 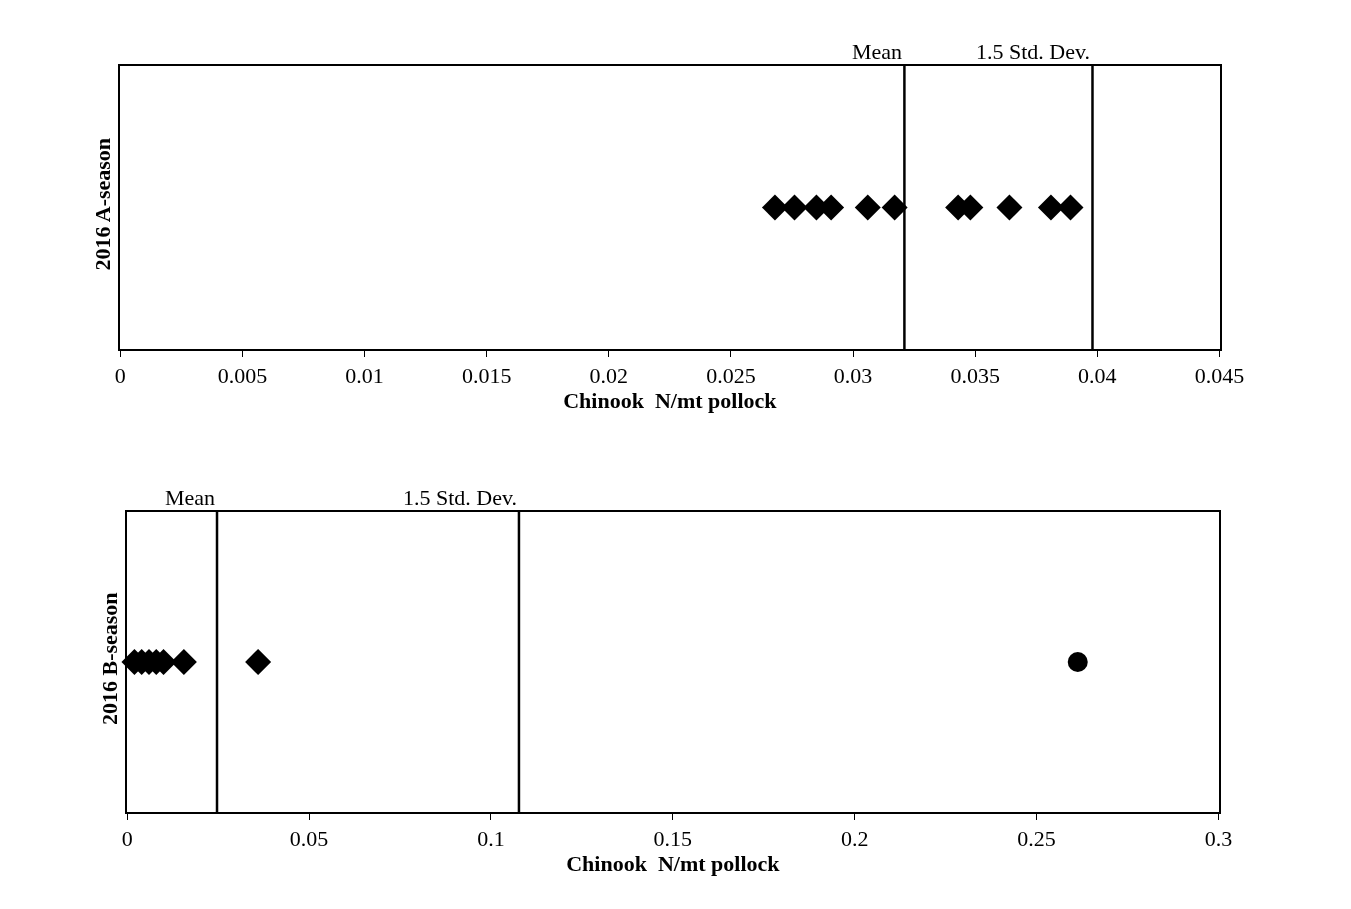 I want to click on x-tick-label: 0.01, so click(x=364, y=376).